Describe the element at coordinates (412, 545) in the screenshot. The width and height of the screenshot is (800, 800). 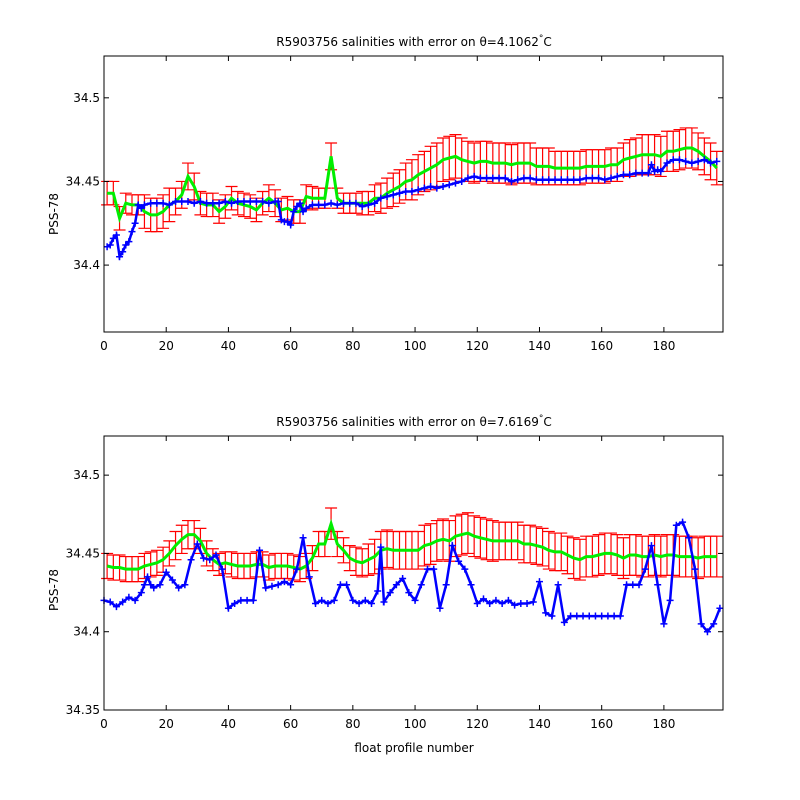
I see `error-bars` at that location.